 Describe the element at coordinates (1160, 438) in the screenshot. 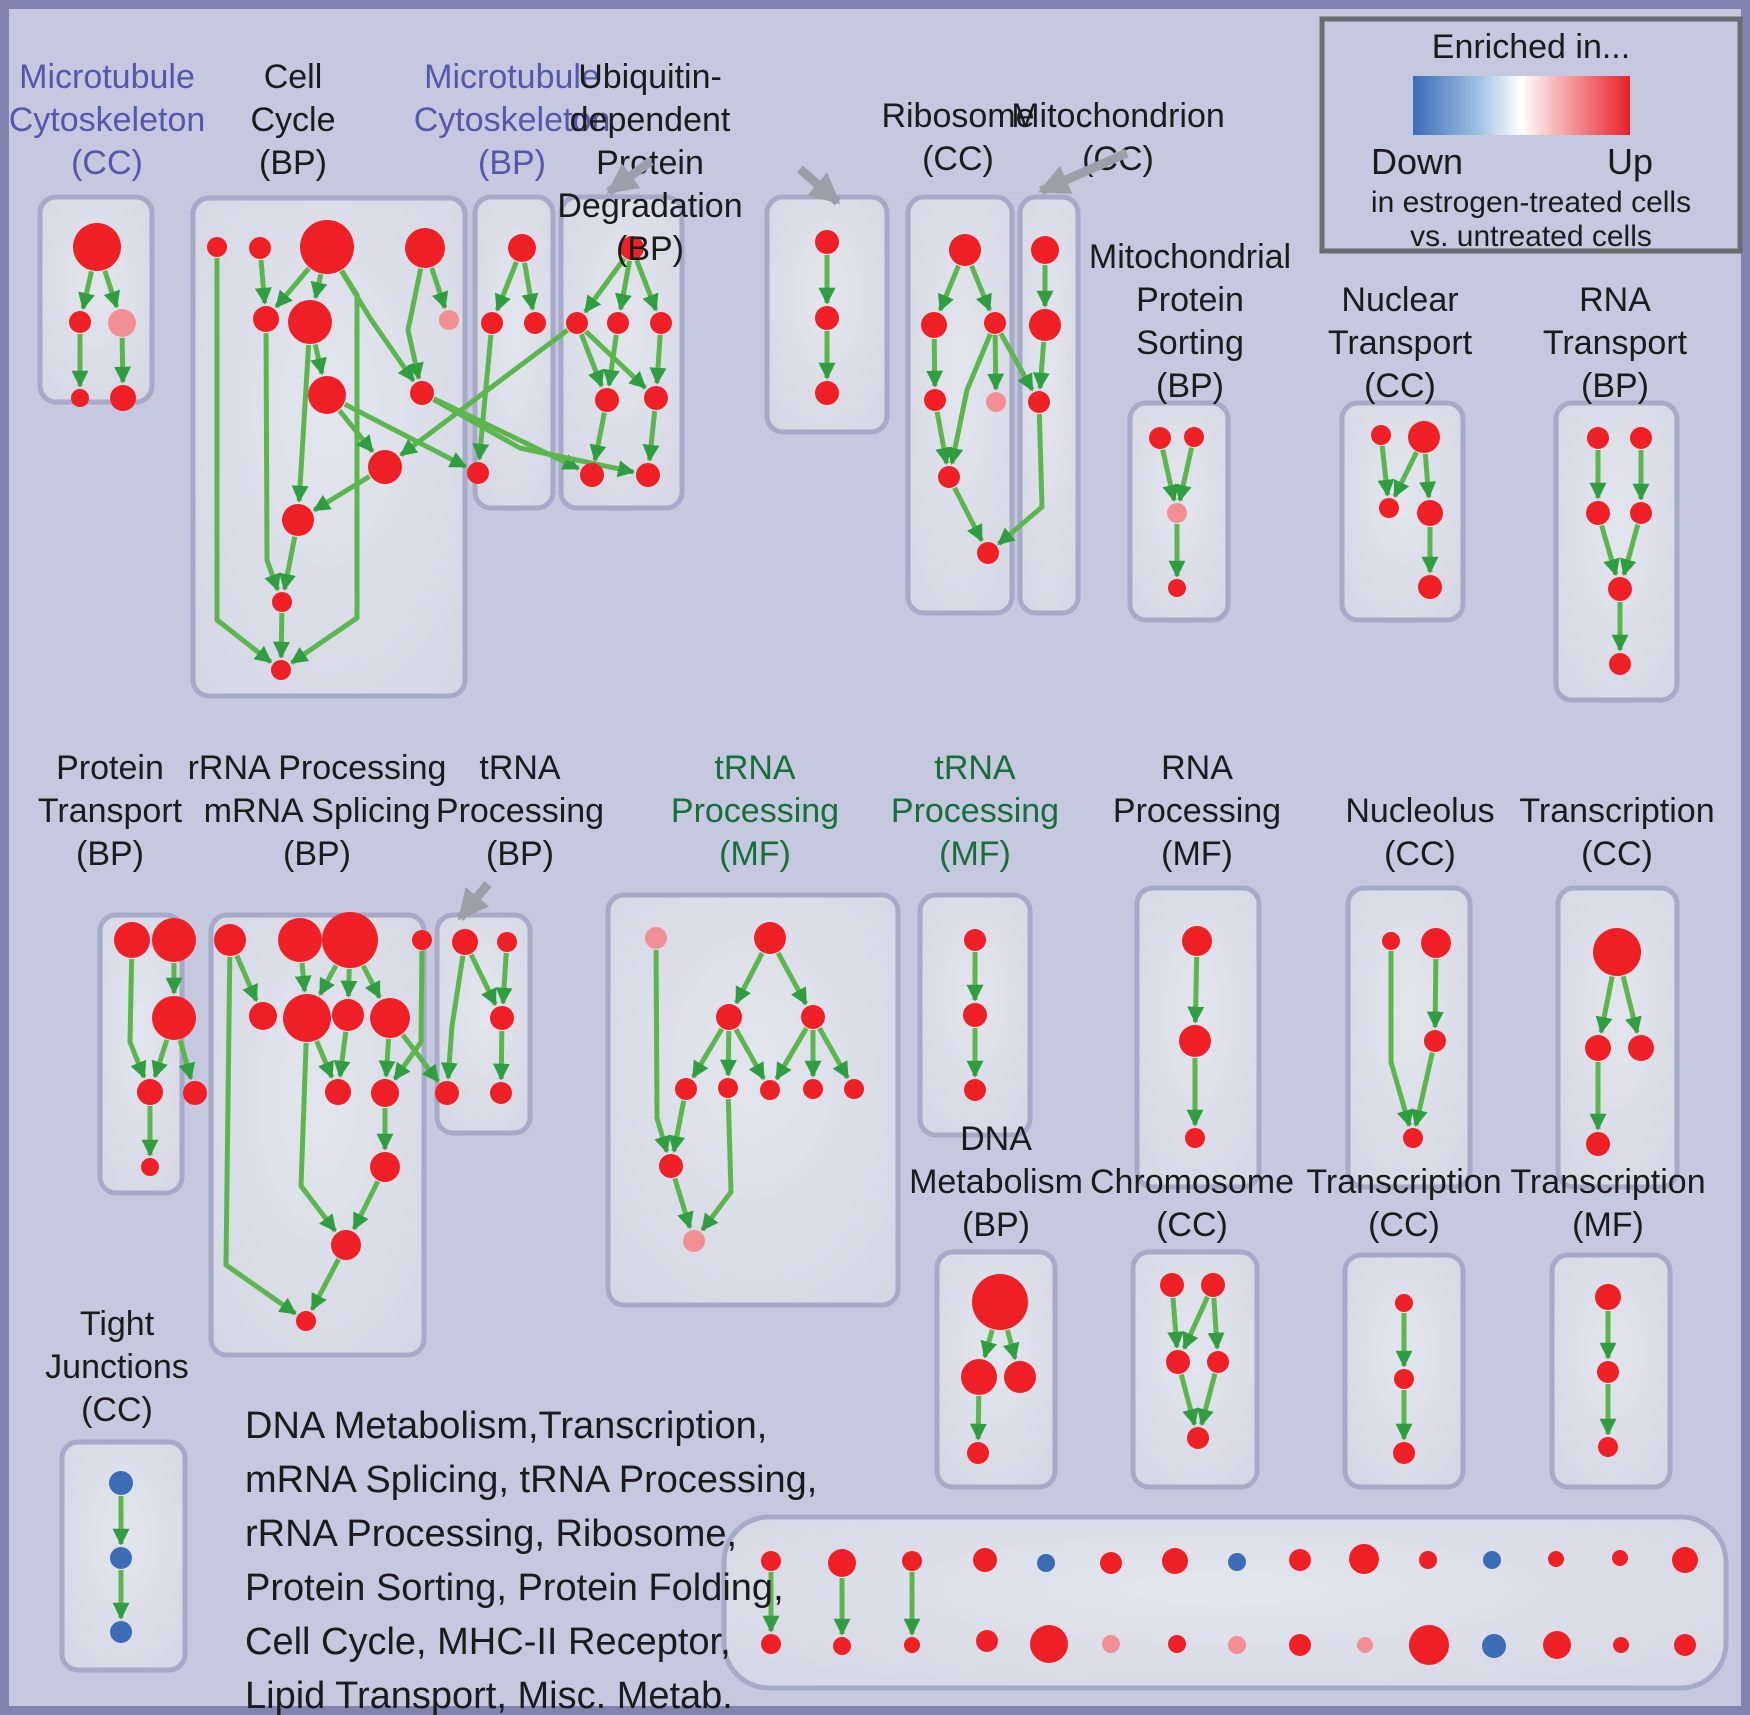

I see `go-term-node-h1` at that location.